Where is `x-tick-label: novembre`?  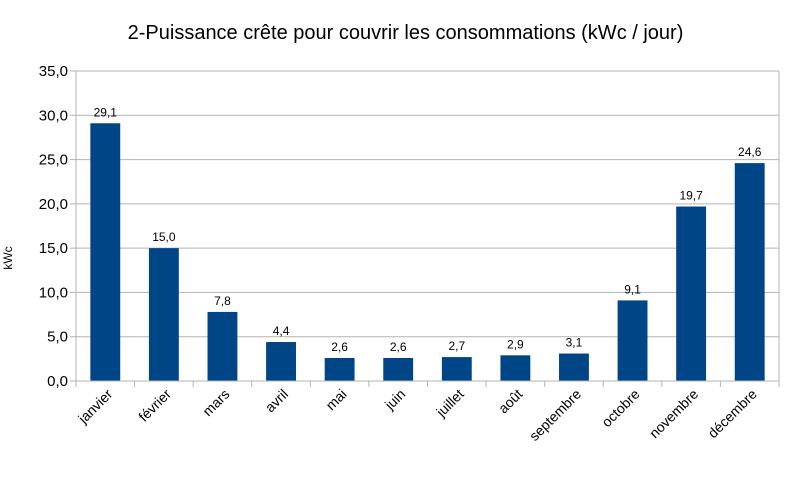 x-tick-label: novembre is located at coordinates (673, 413).